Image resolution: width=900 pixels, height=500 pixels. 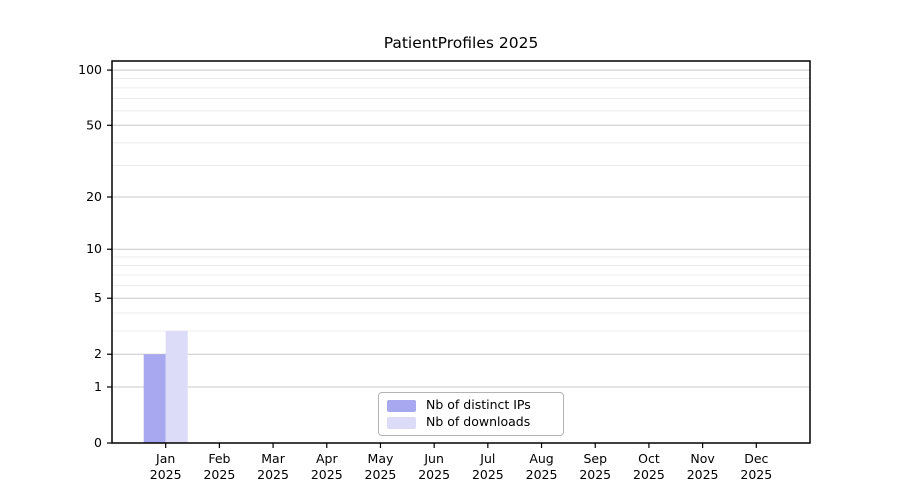 I want to click on legend-item-distinct-ips: Nb of distinct IPs, so click(x=471, y=405).